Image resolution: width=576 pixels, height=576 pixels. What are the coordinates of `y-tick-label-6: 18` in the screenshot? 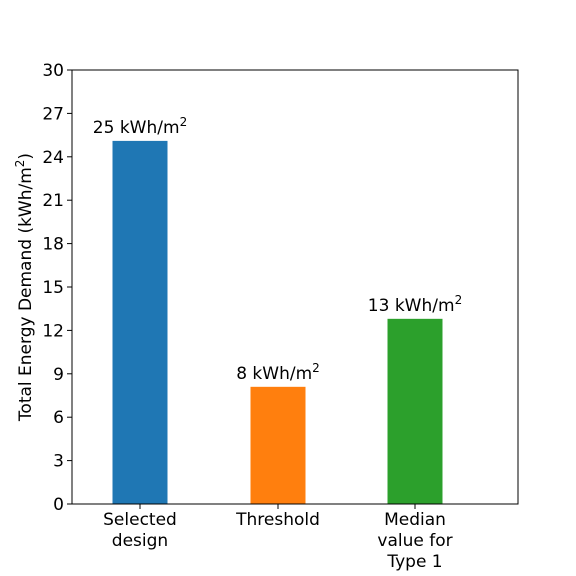 It's located at (53, 245).